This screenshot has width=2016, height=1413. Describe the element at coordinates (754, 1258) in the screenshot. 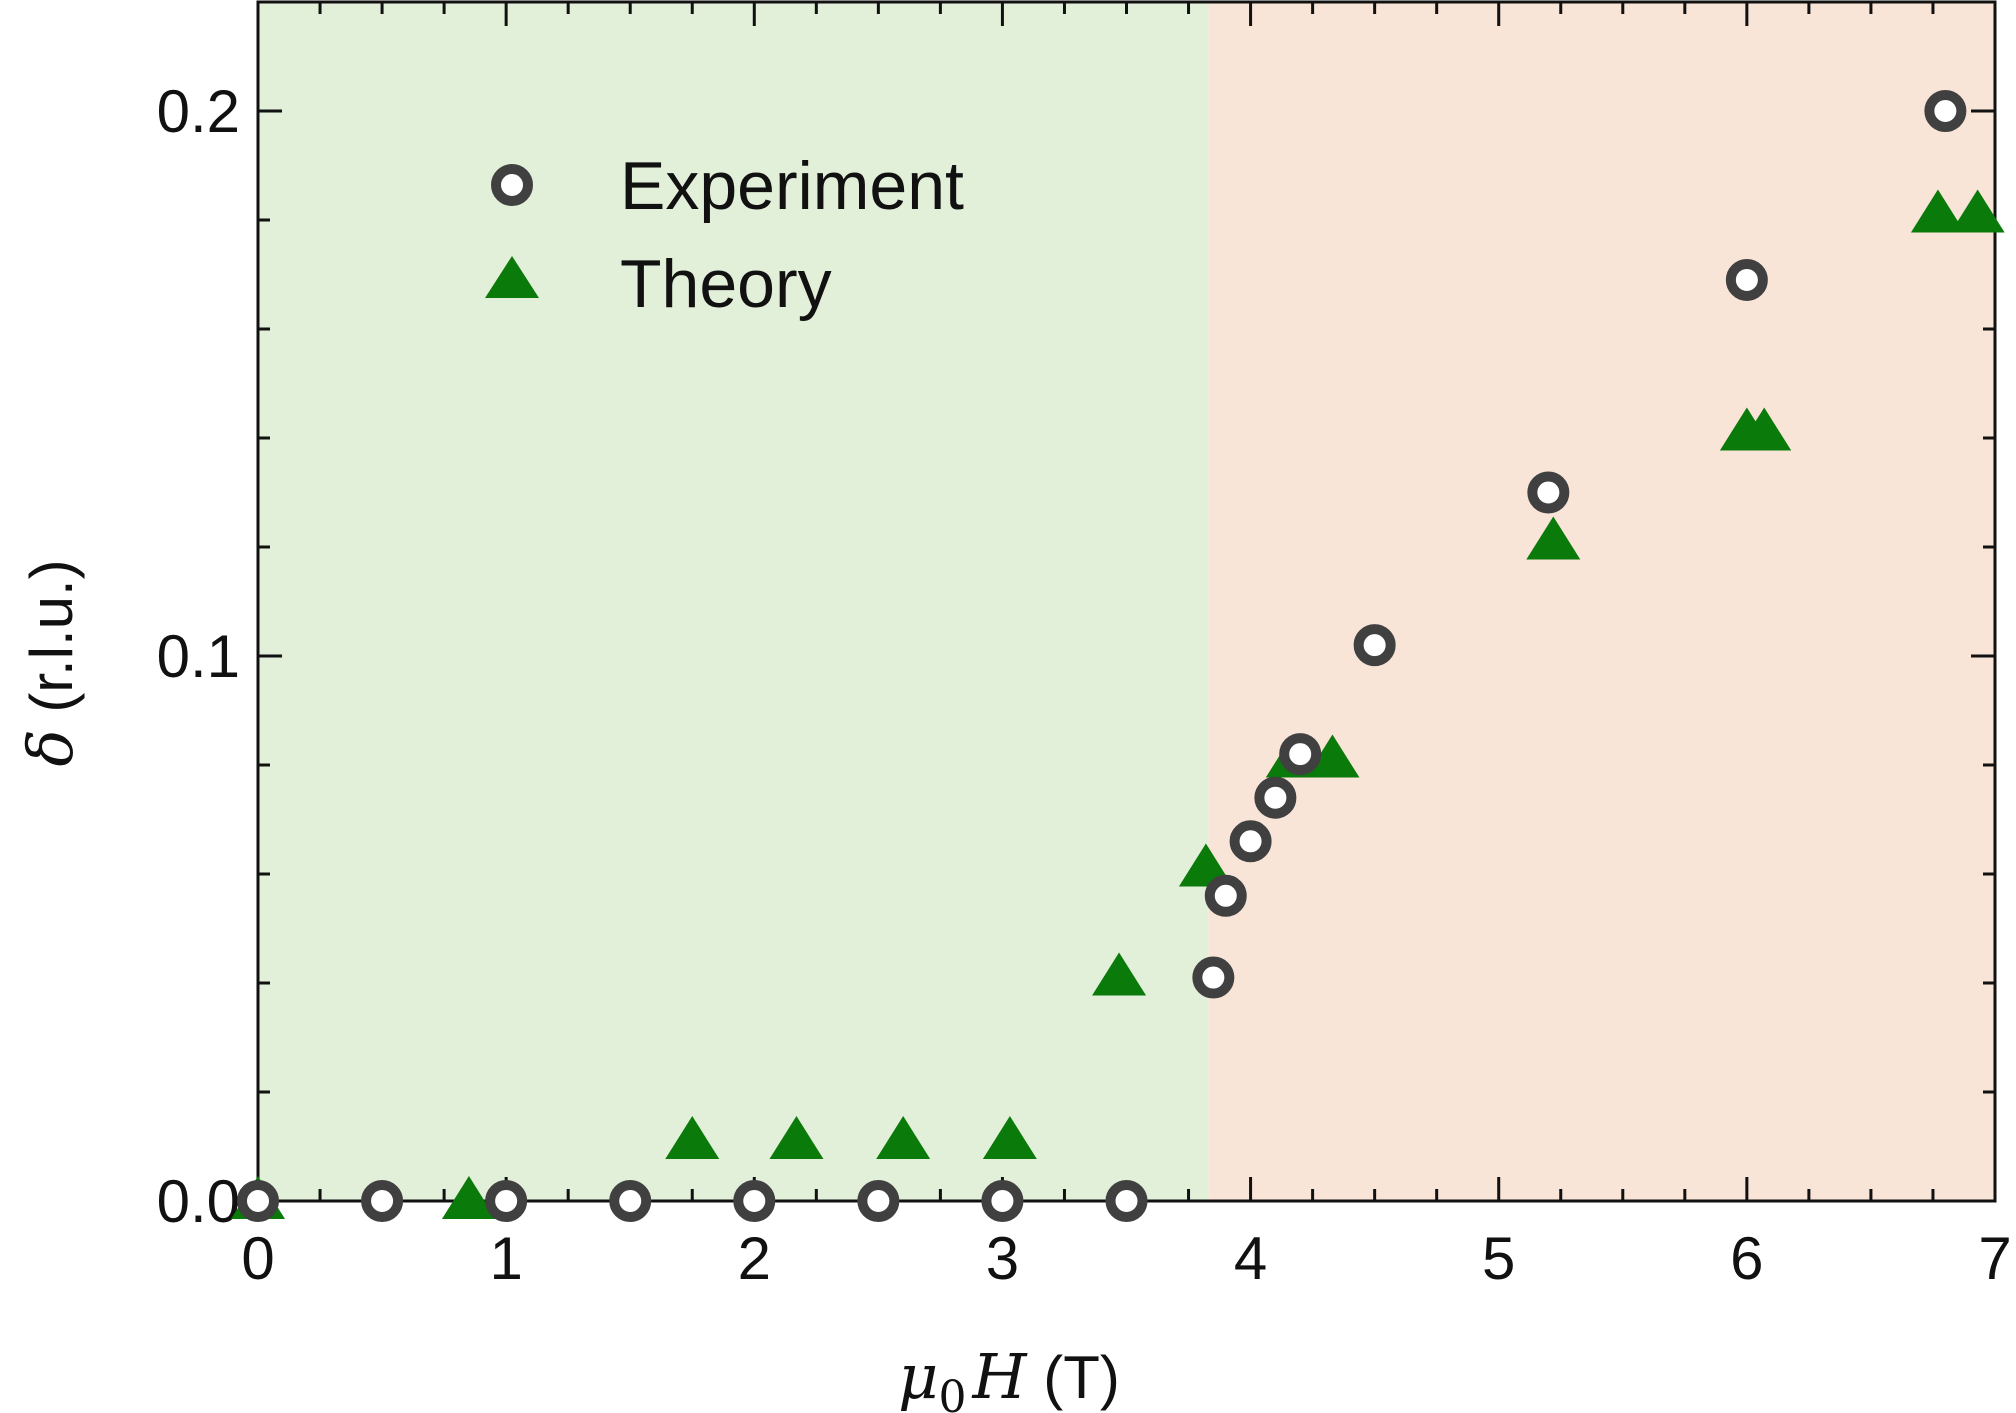

I see `x-tick-label: 2` at that location.